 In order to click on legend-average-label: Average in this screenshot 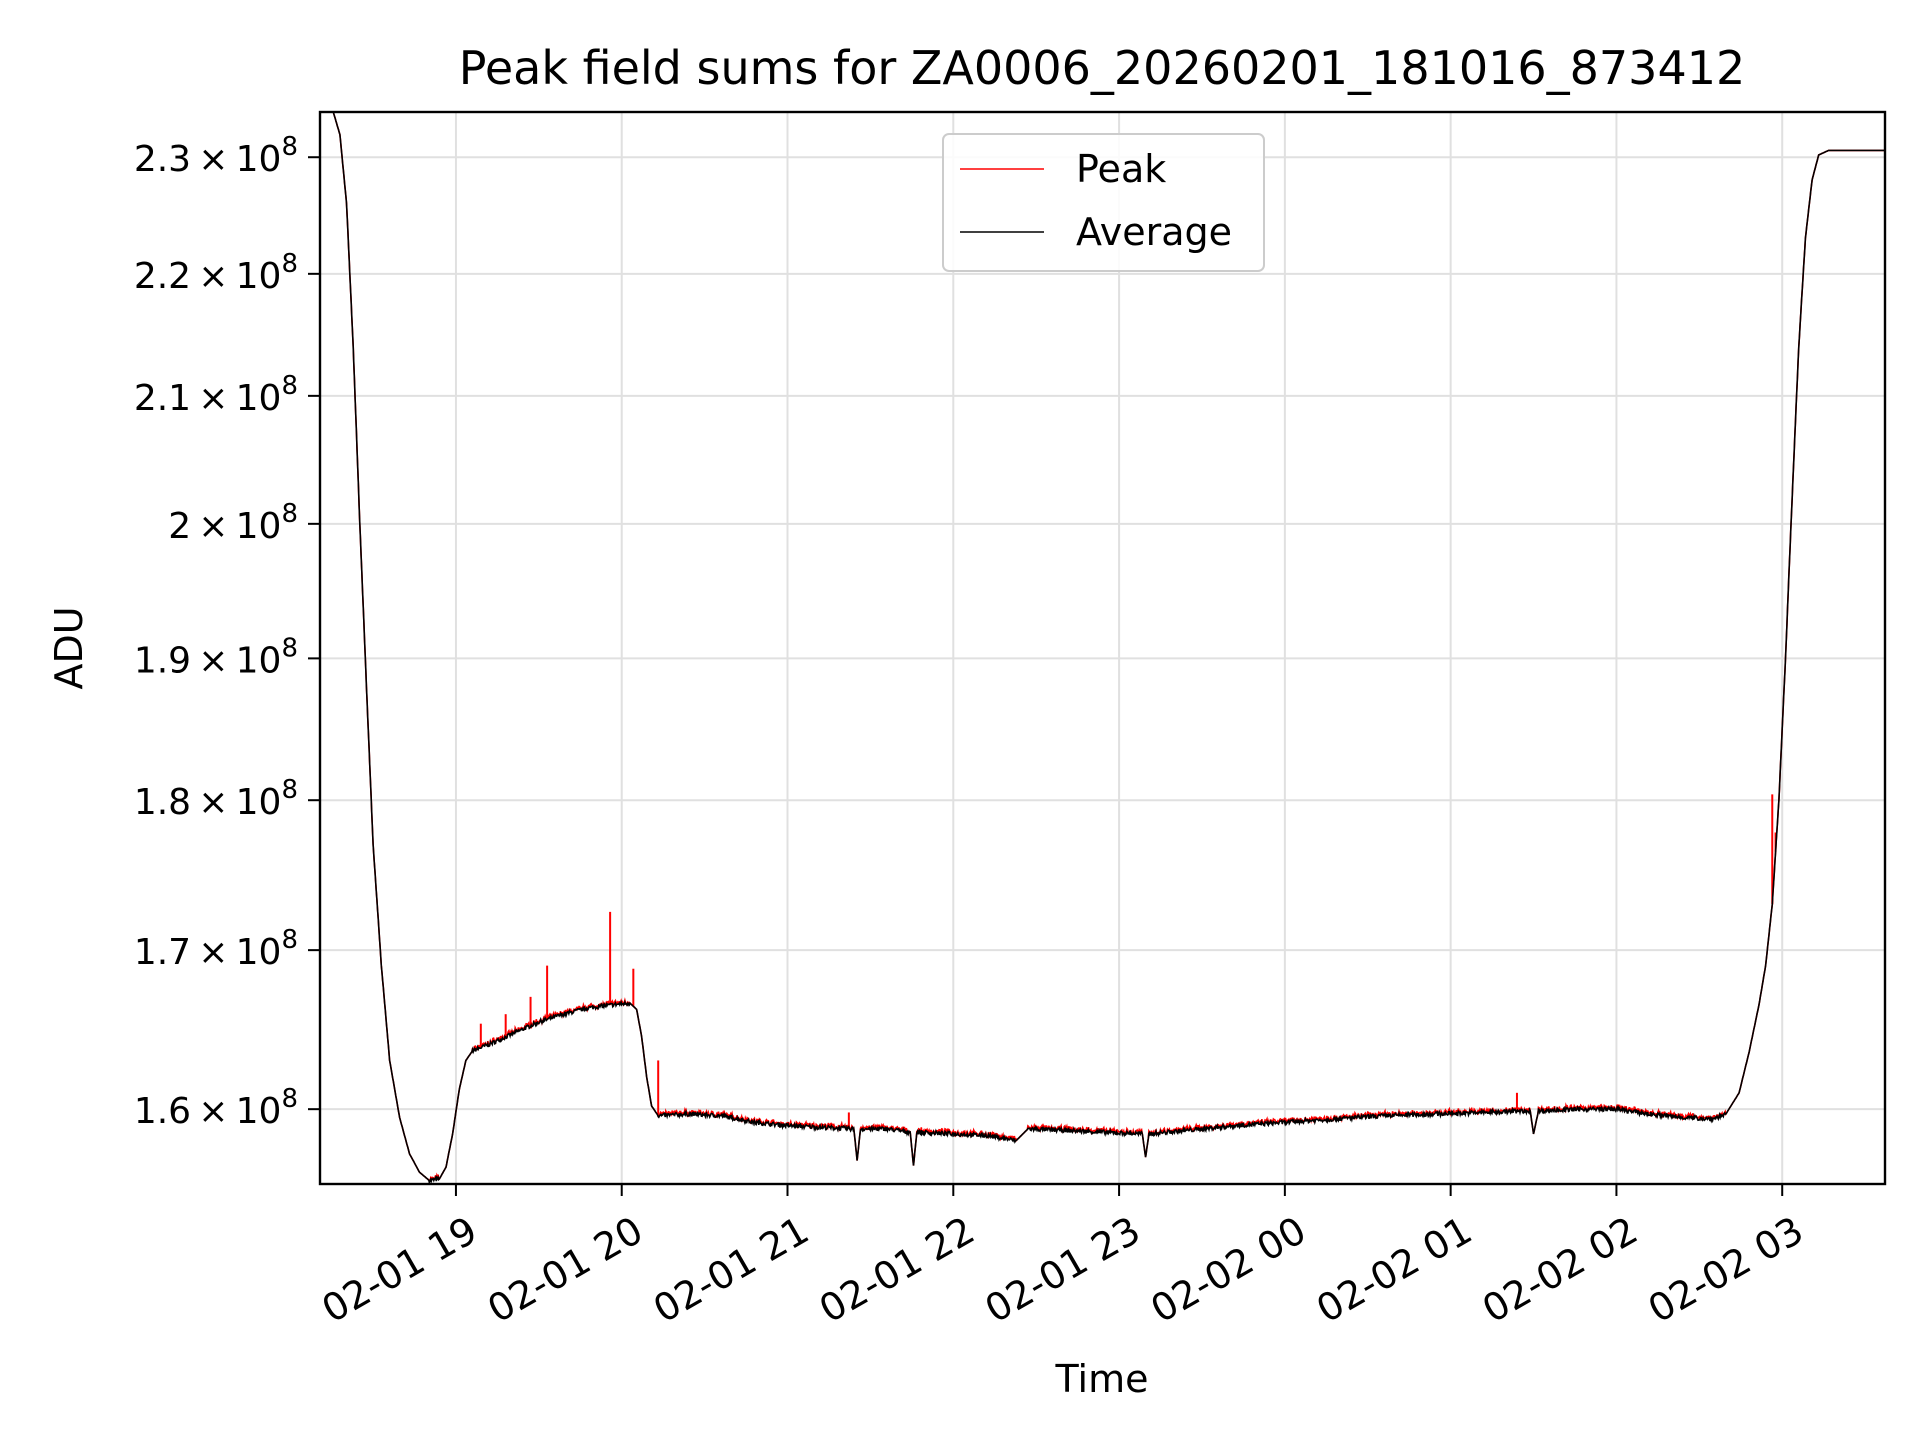, I will do `click(1154, 232)`.